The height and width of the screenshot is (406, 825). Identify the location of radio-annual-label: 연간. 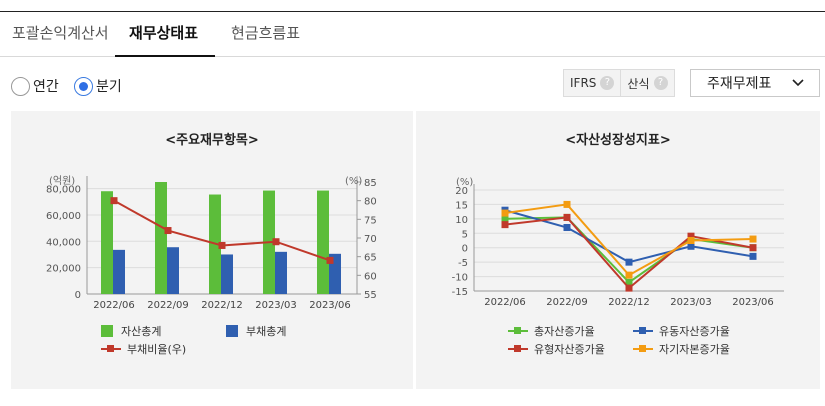
(46, 87).